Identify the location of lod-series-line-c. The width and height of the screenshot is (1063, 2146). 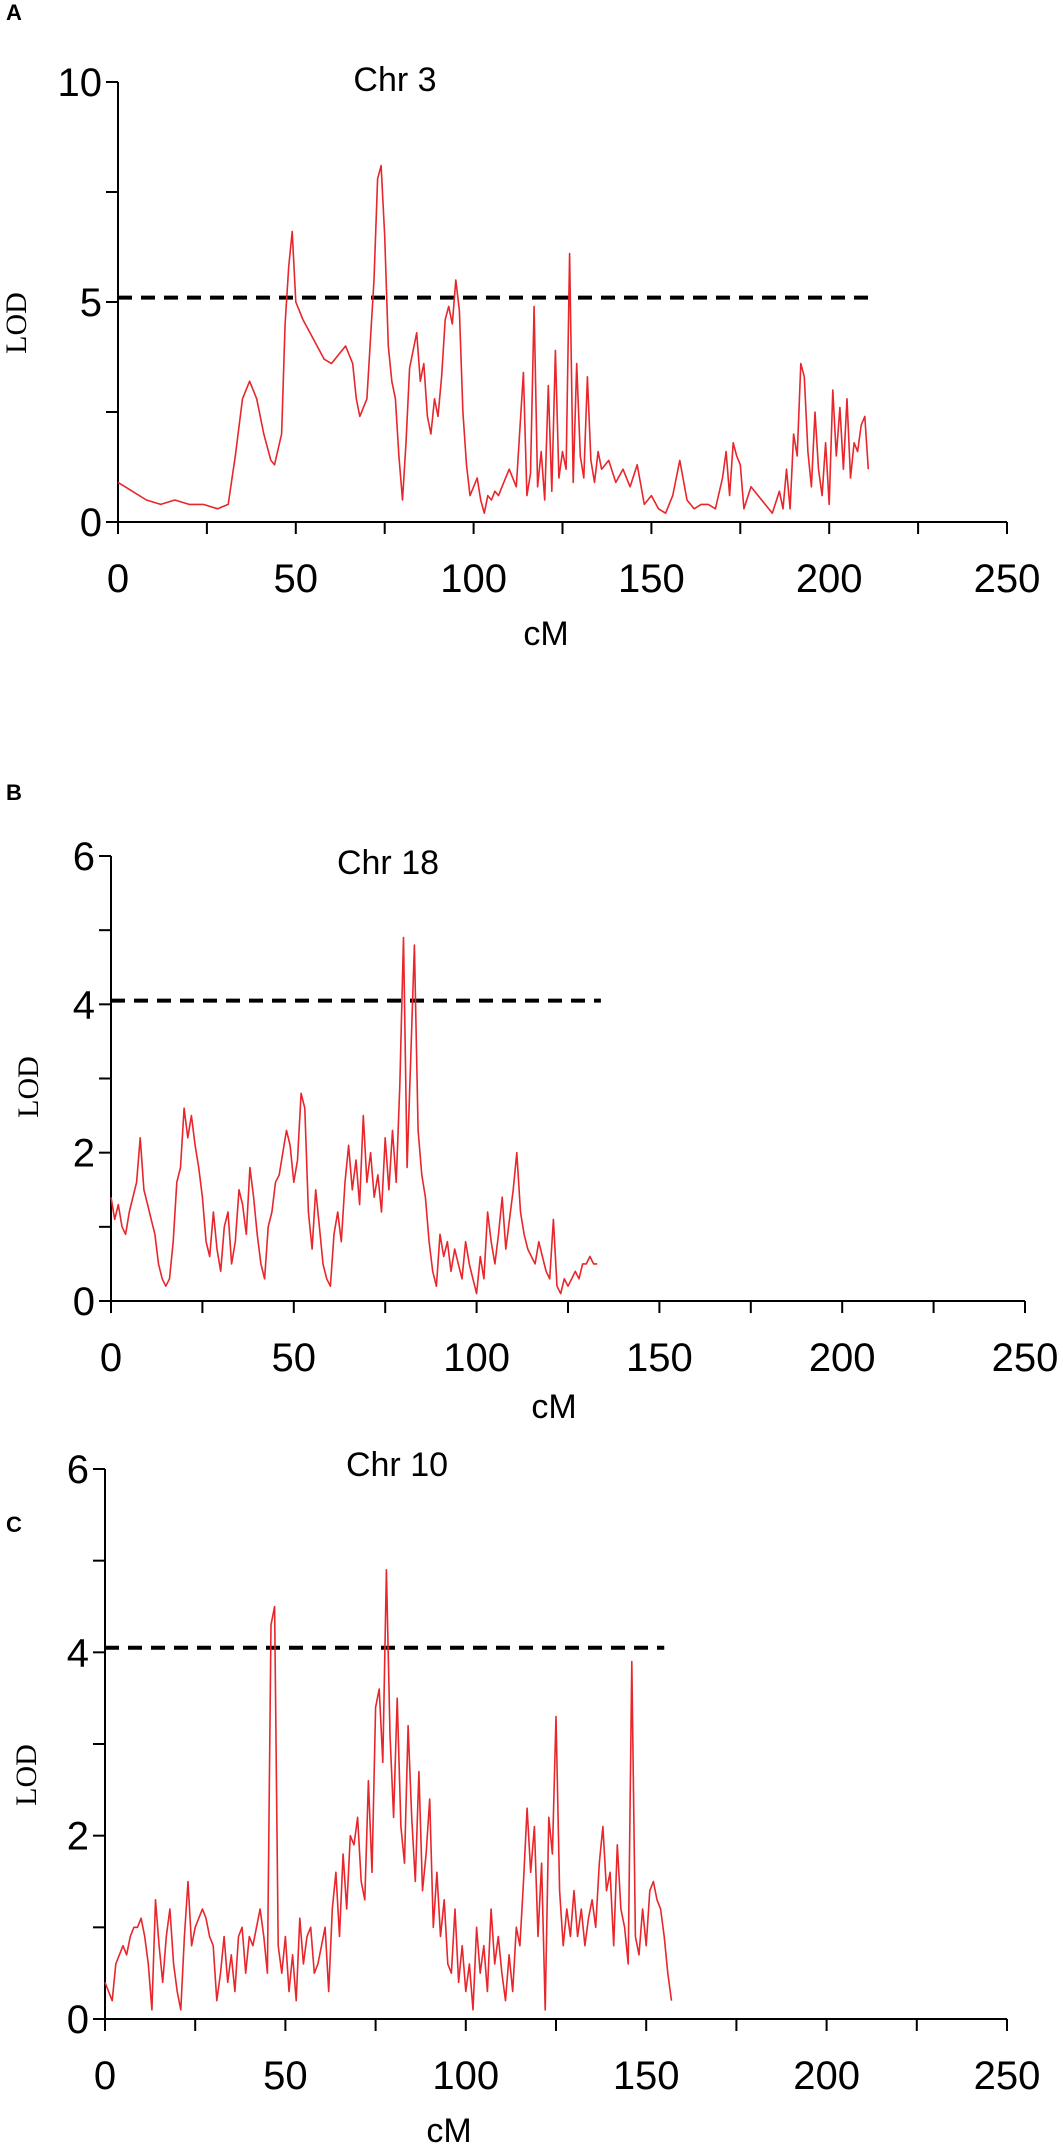
(388, 1790).